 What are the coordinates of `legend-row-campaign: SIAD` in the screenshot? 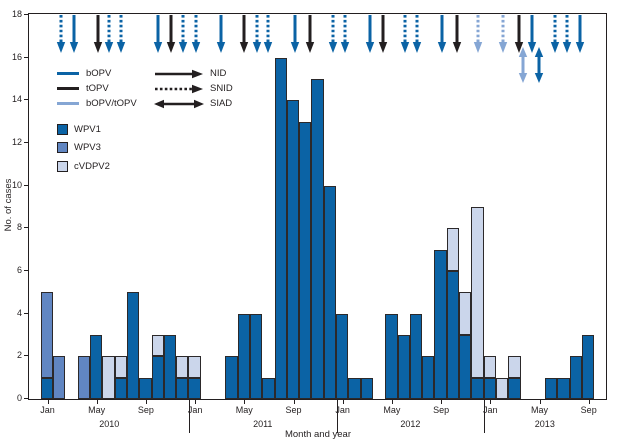 It's located at (193, 103).